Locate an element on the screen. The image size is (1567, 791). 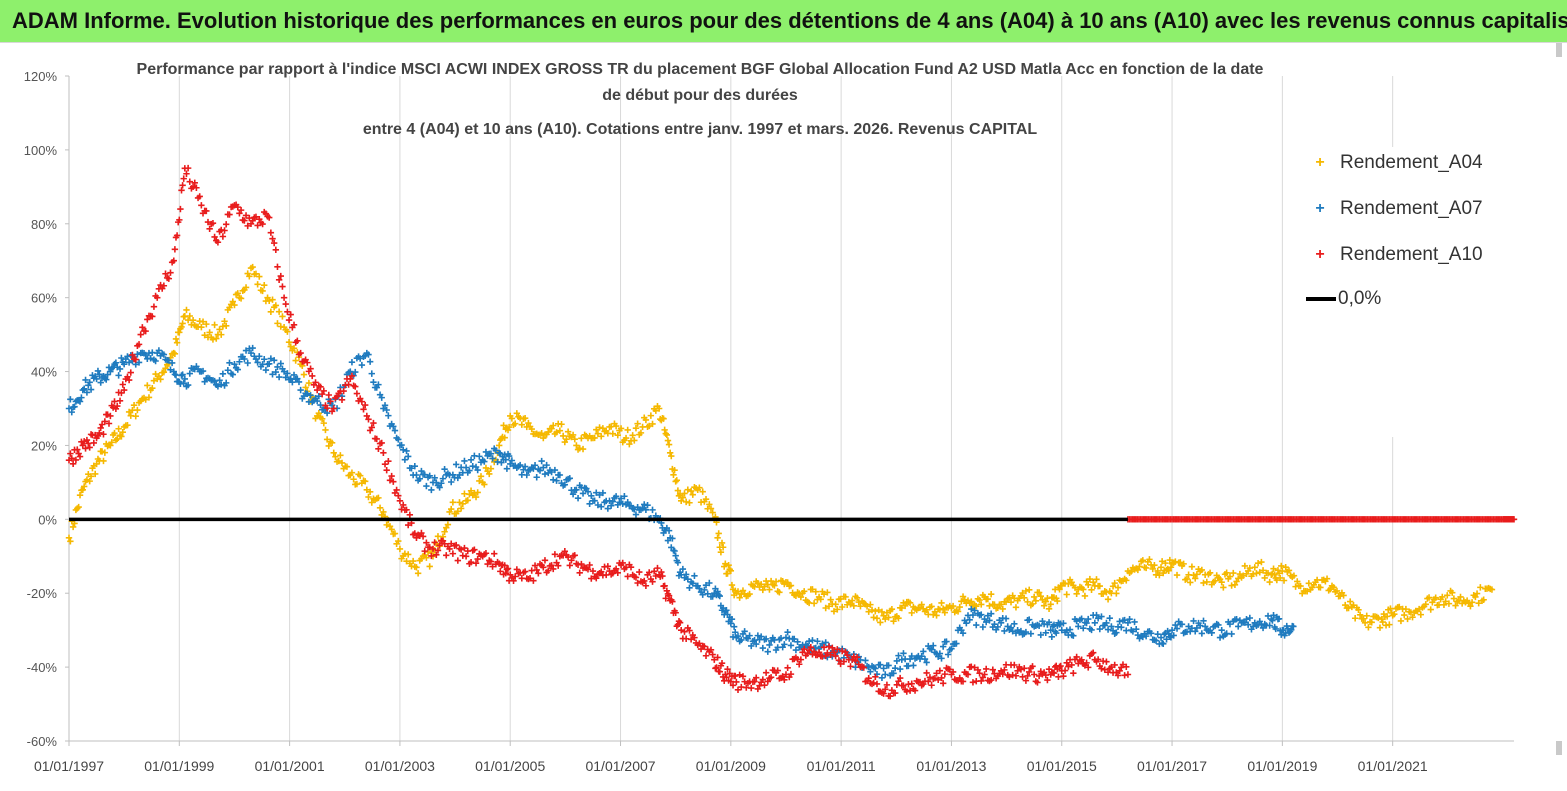
y-tick-label: 120% is located at coordinates (41, 76).